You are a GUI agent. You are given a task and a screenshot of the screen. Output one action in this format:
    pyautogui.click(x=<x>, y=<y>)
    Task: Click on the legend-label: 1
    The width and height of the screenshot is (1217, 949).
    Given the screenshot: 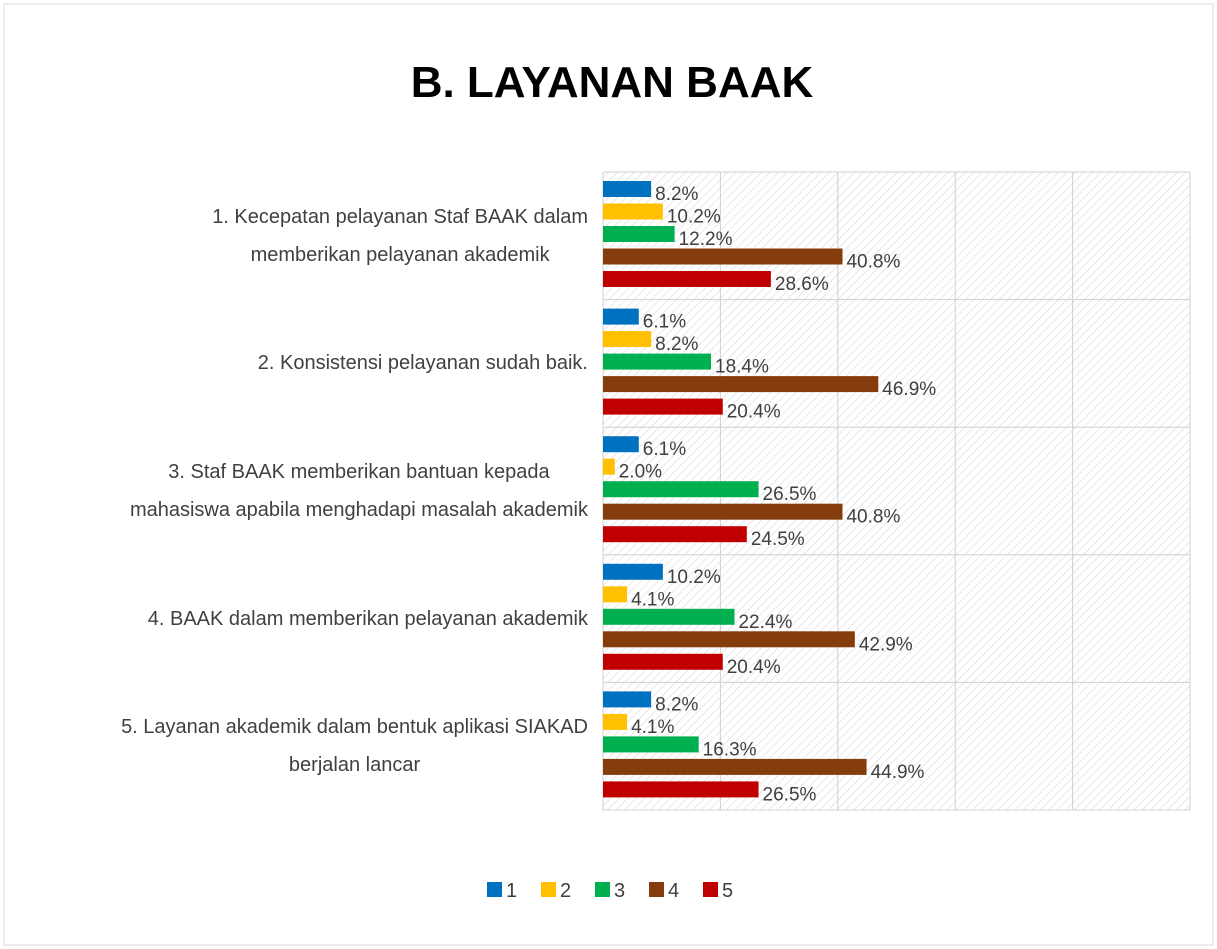 What is the action you would take?
    pyautogui.click(x=511, y=891)
    